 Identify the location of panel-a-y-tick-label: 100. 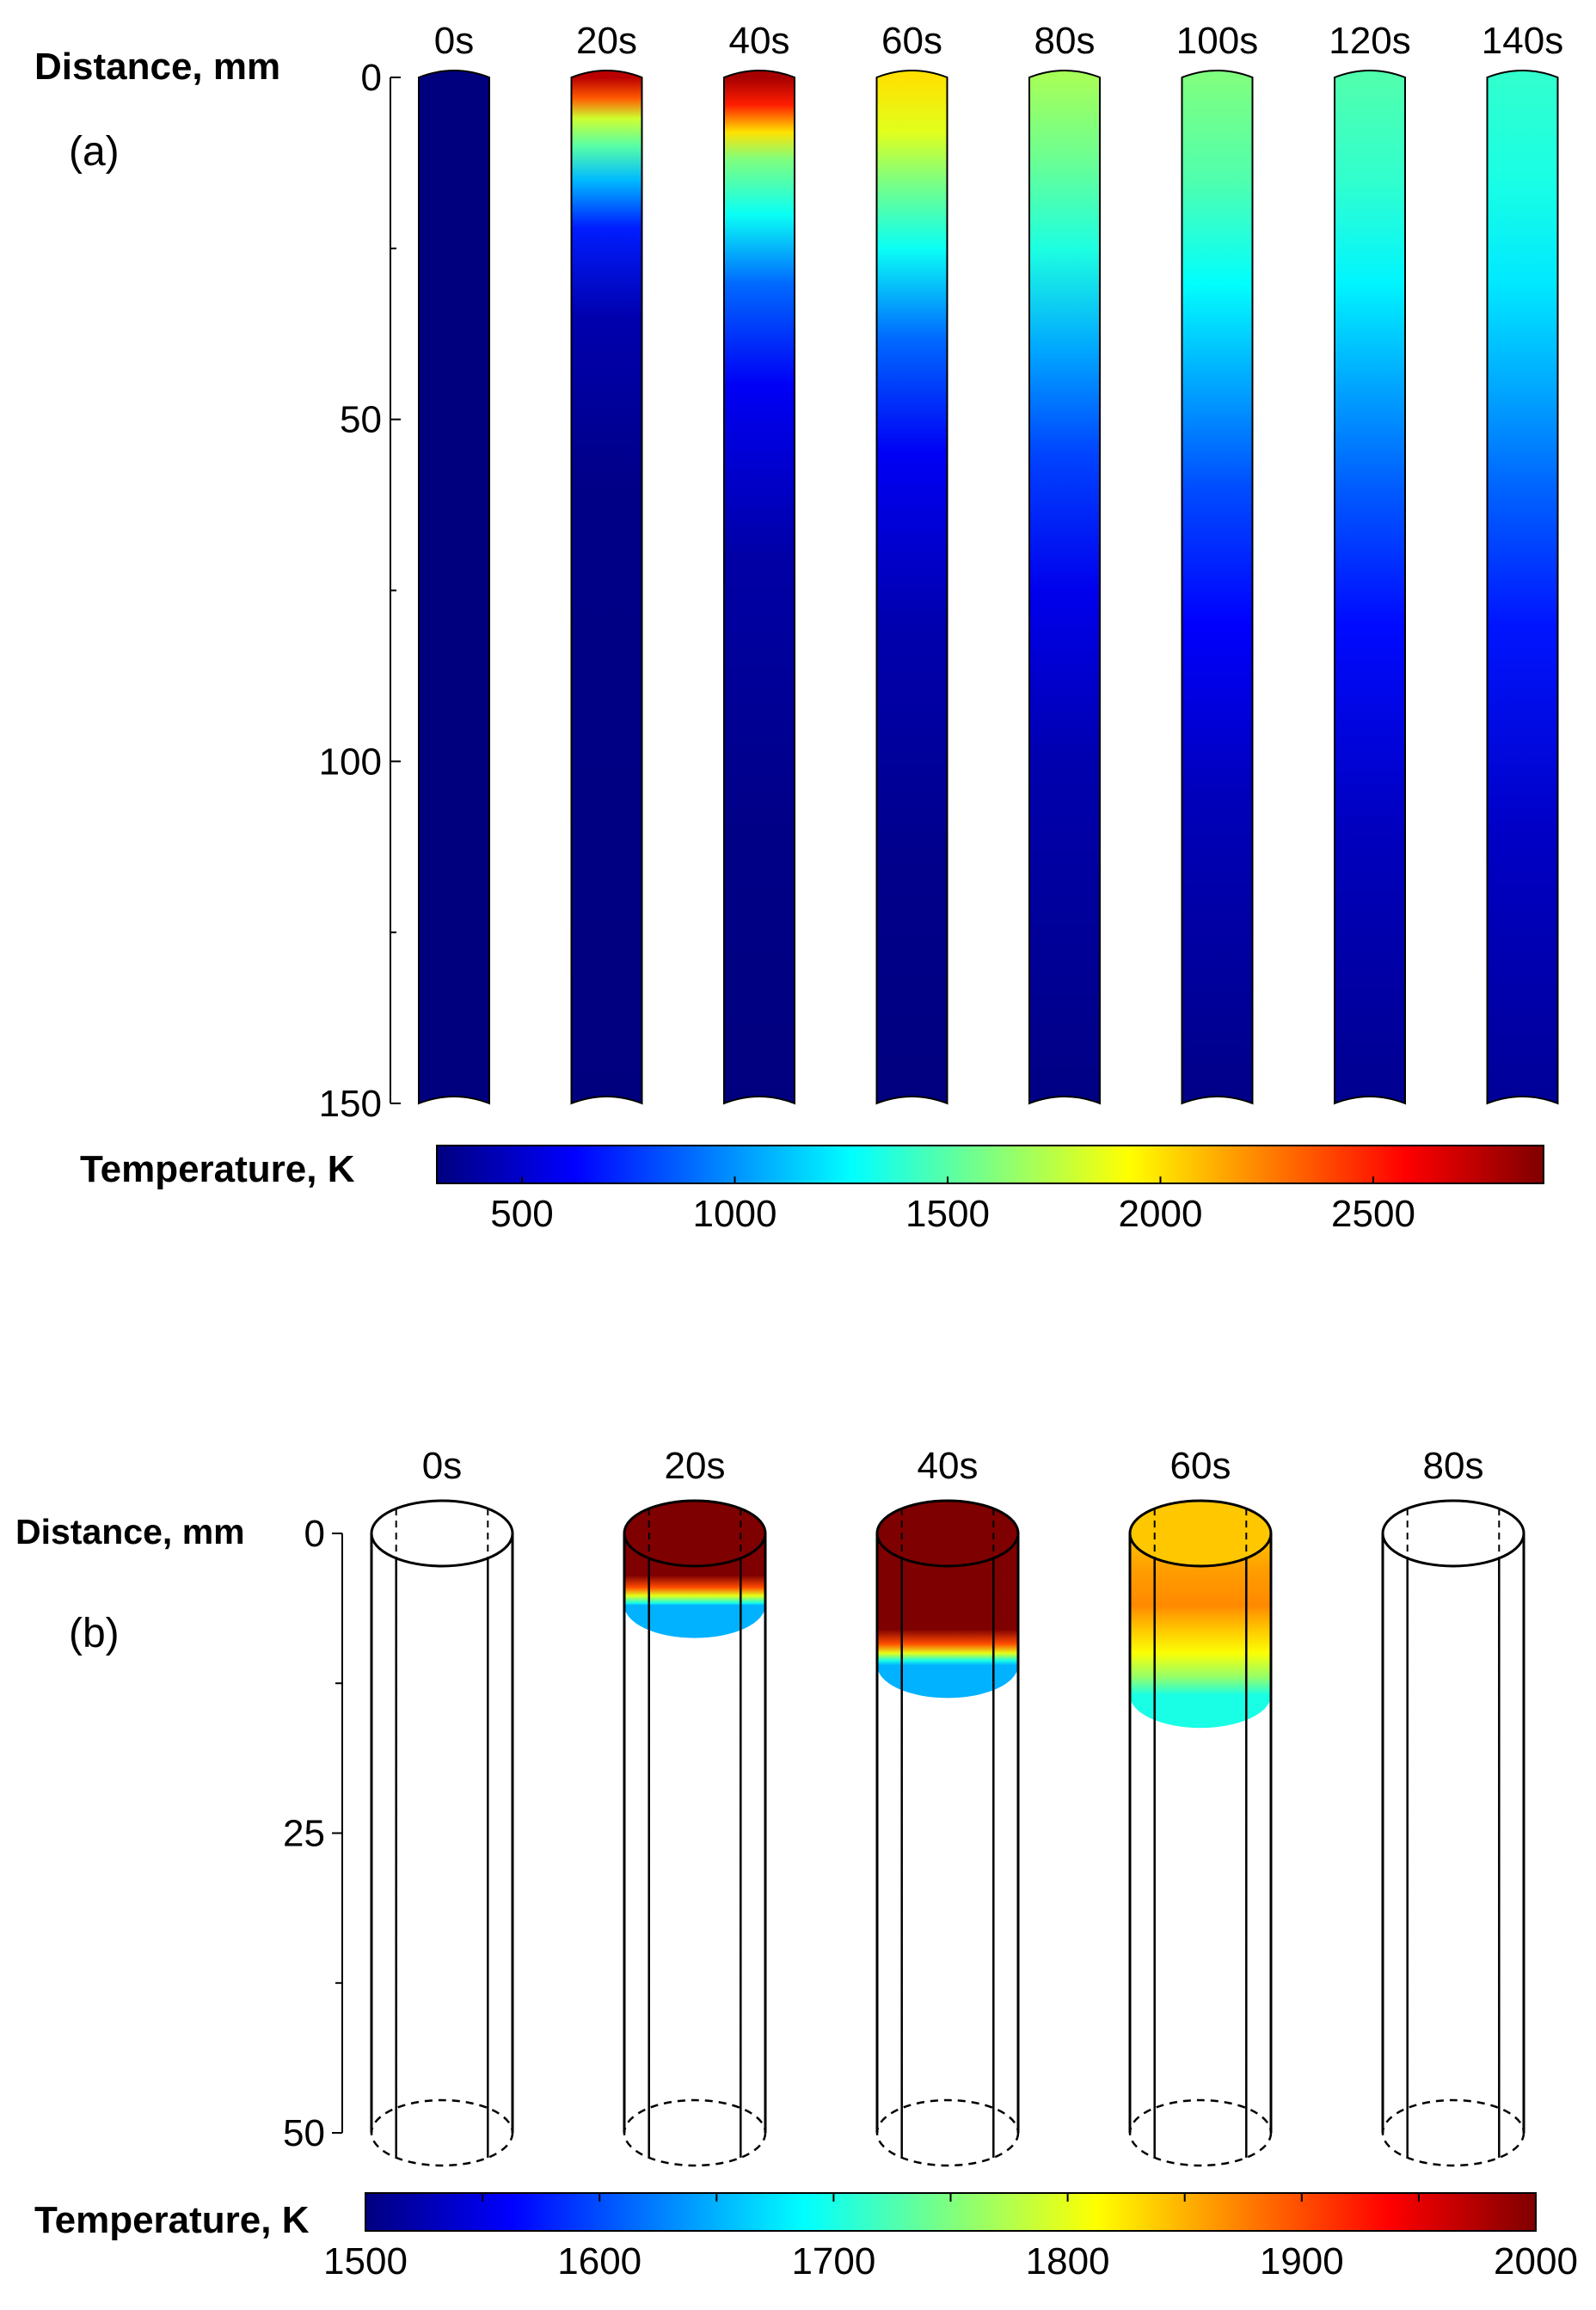
(350, 761).